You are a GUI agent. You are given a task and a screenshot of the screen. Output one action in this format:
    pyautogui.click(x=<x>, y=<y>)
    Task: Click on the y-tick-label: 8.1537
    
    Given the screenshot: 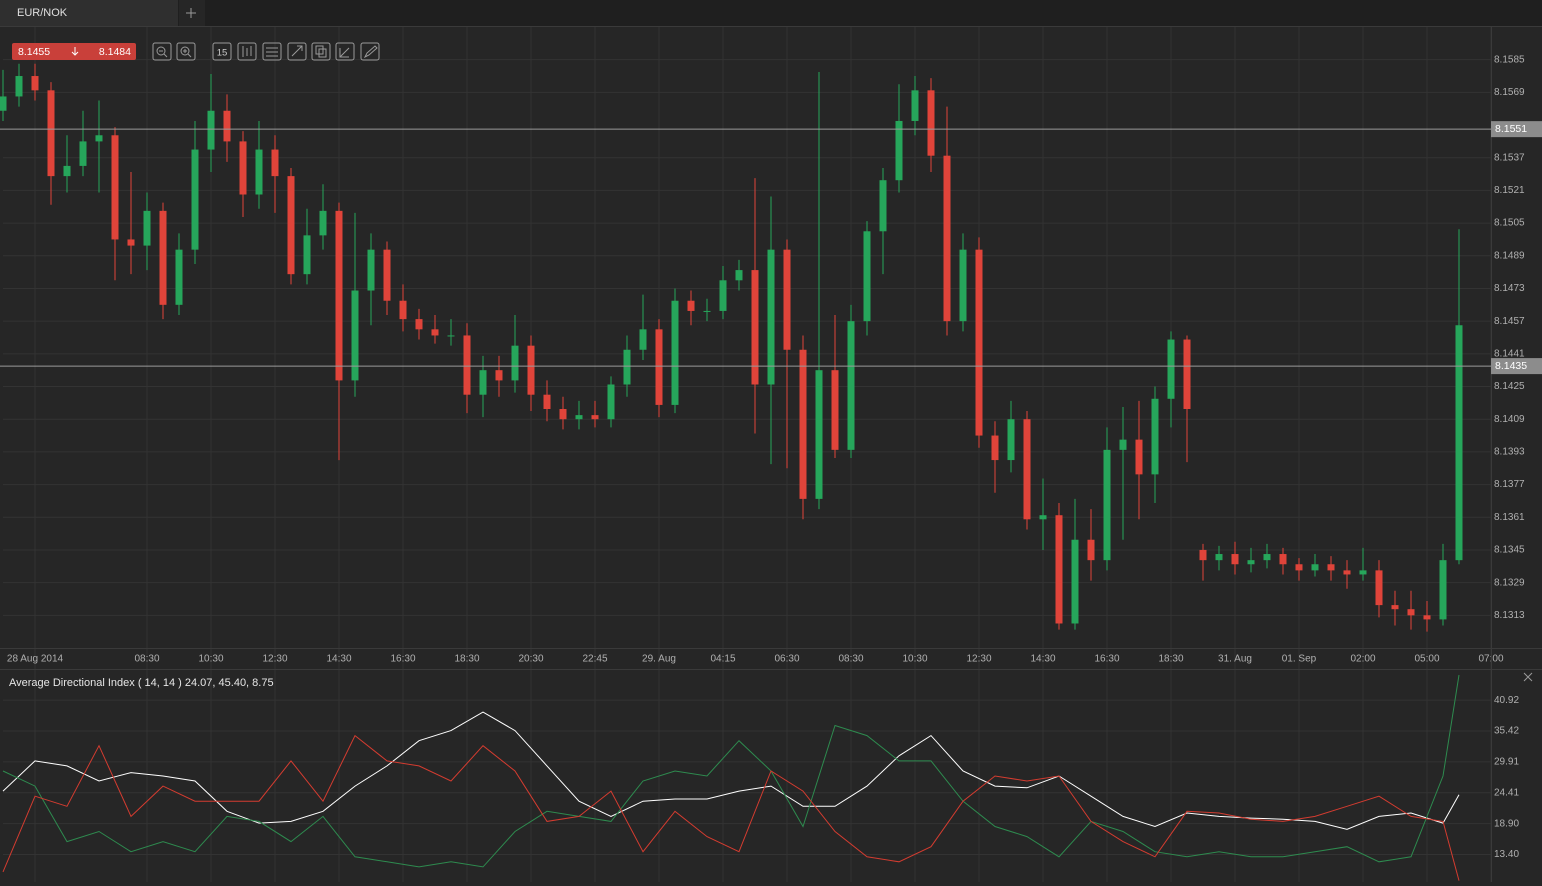 What is the action you would take?
    pyautogui.click(x=1509, y=157)
    